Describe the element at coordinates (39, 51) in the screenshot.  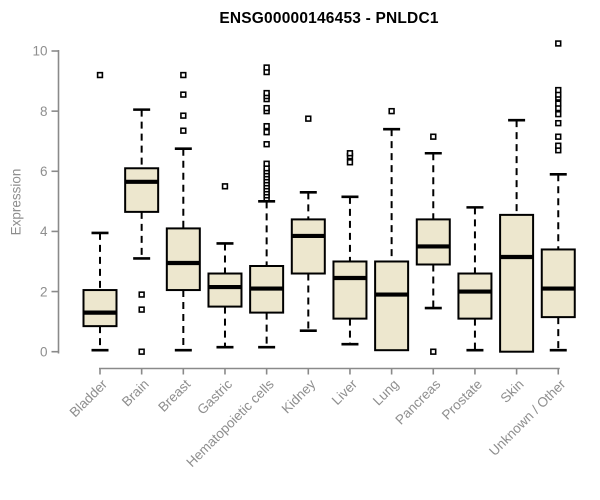
I see `y-tick-label: 10` at that location.